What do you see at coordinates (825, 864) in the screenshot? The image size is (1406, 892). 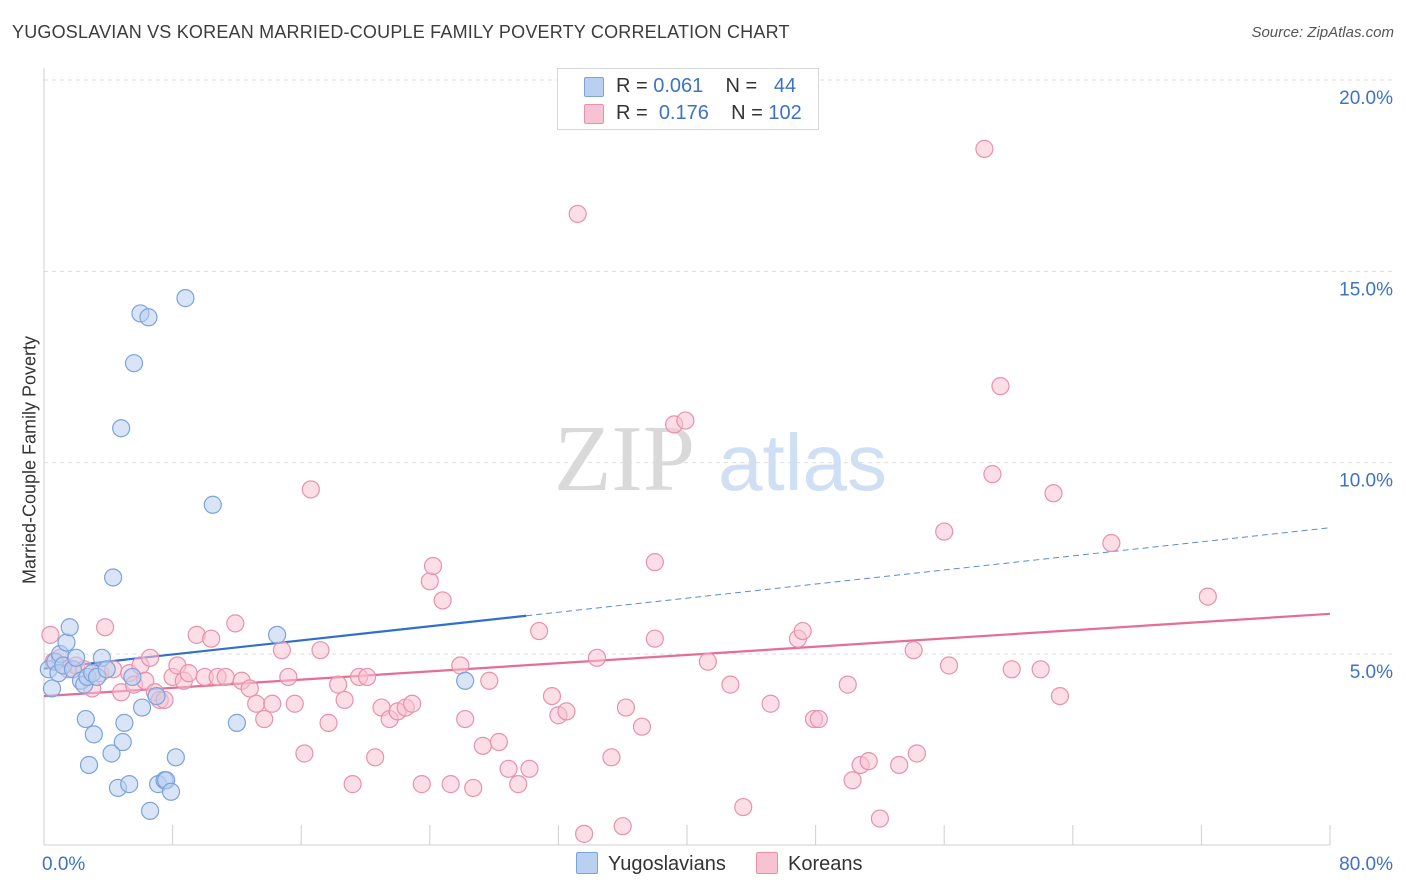 I see `legend-label: Koreans` at bounding box center [825, 864].